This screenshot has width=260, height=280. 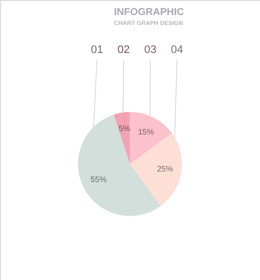 What do you see at coordinates (164, 169) in the screenshot?
I see `data-label: 25%` at bounding box center [164, 169].